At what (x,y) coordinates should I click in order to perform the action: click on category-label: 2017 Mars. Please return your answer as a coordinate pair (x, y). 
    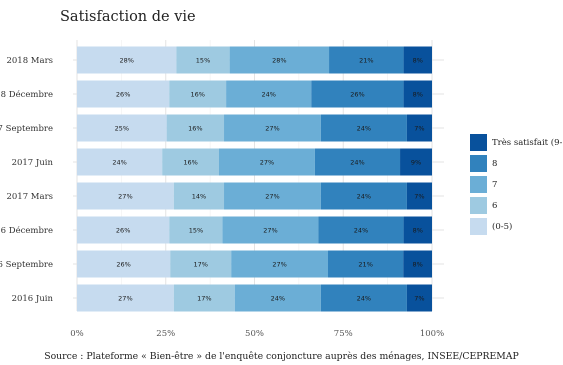
    Looking at the image, I should click on (29, 197).